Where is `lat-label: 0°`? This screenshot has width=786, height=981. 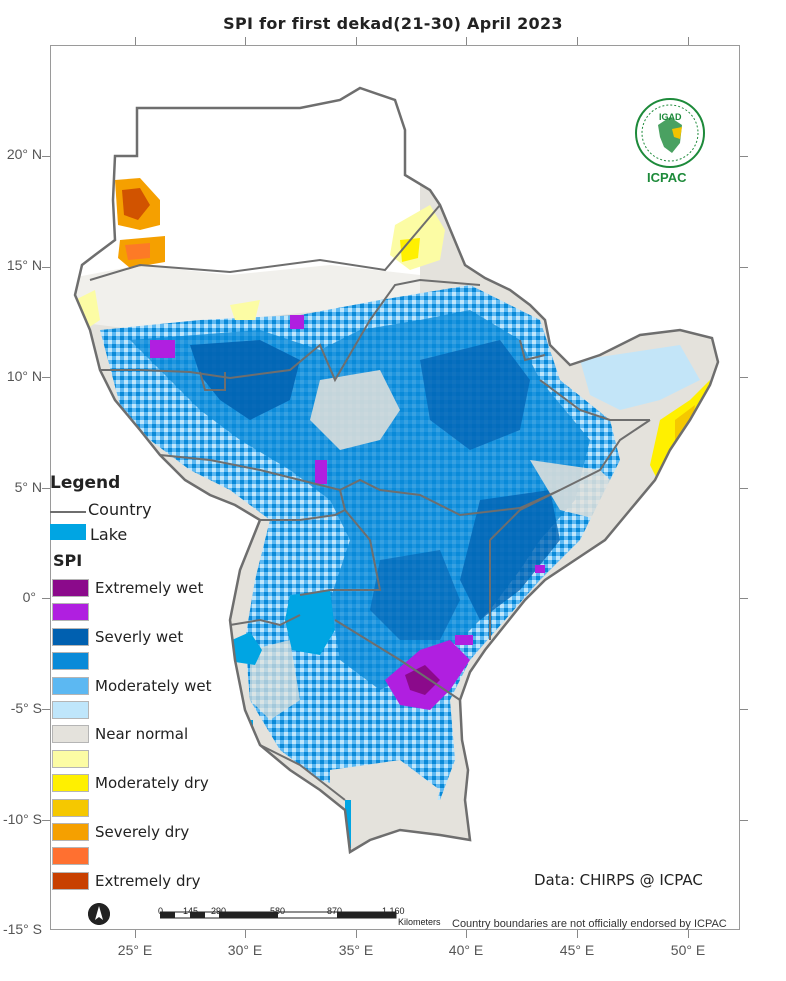 lat-label: 0° is located at coordinates (29, 597).